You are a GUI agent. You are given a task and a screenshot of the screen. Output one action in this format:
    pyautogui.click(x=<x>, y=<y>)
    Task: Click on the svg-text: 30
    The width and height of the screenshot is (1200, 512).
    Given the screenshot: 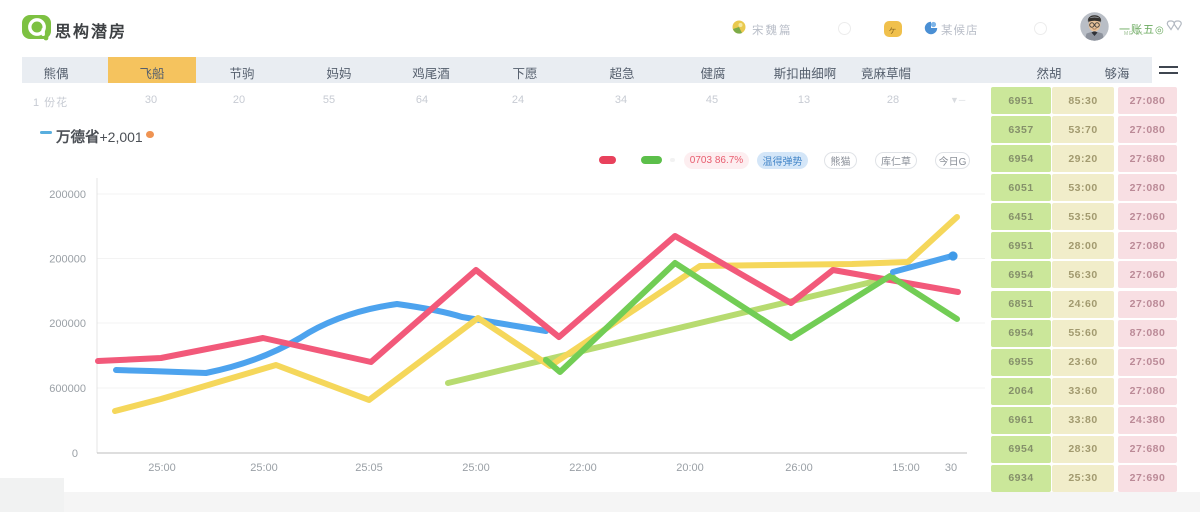 What is the action you would take?
    pyautogui.click(x=951, y=468)
    